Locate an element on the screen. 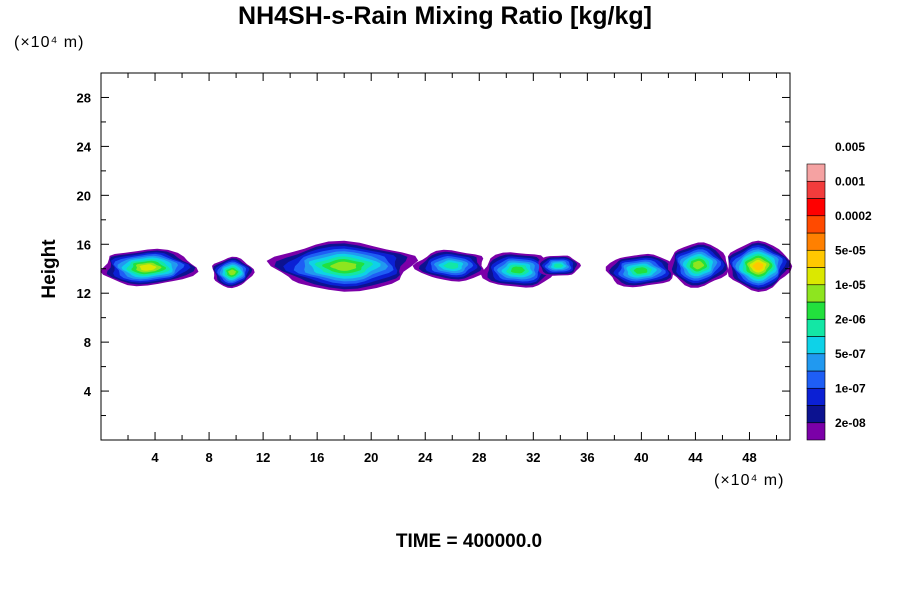  y-tick-label: 24 is located at coordinates (84, 146).